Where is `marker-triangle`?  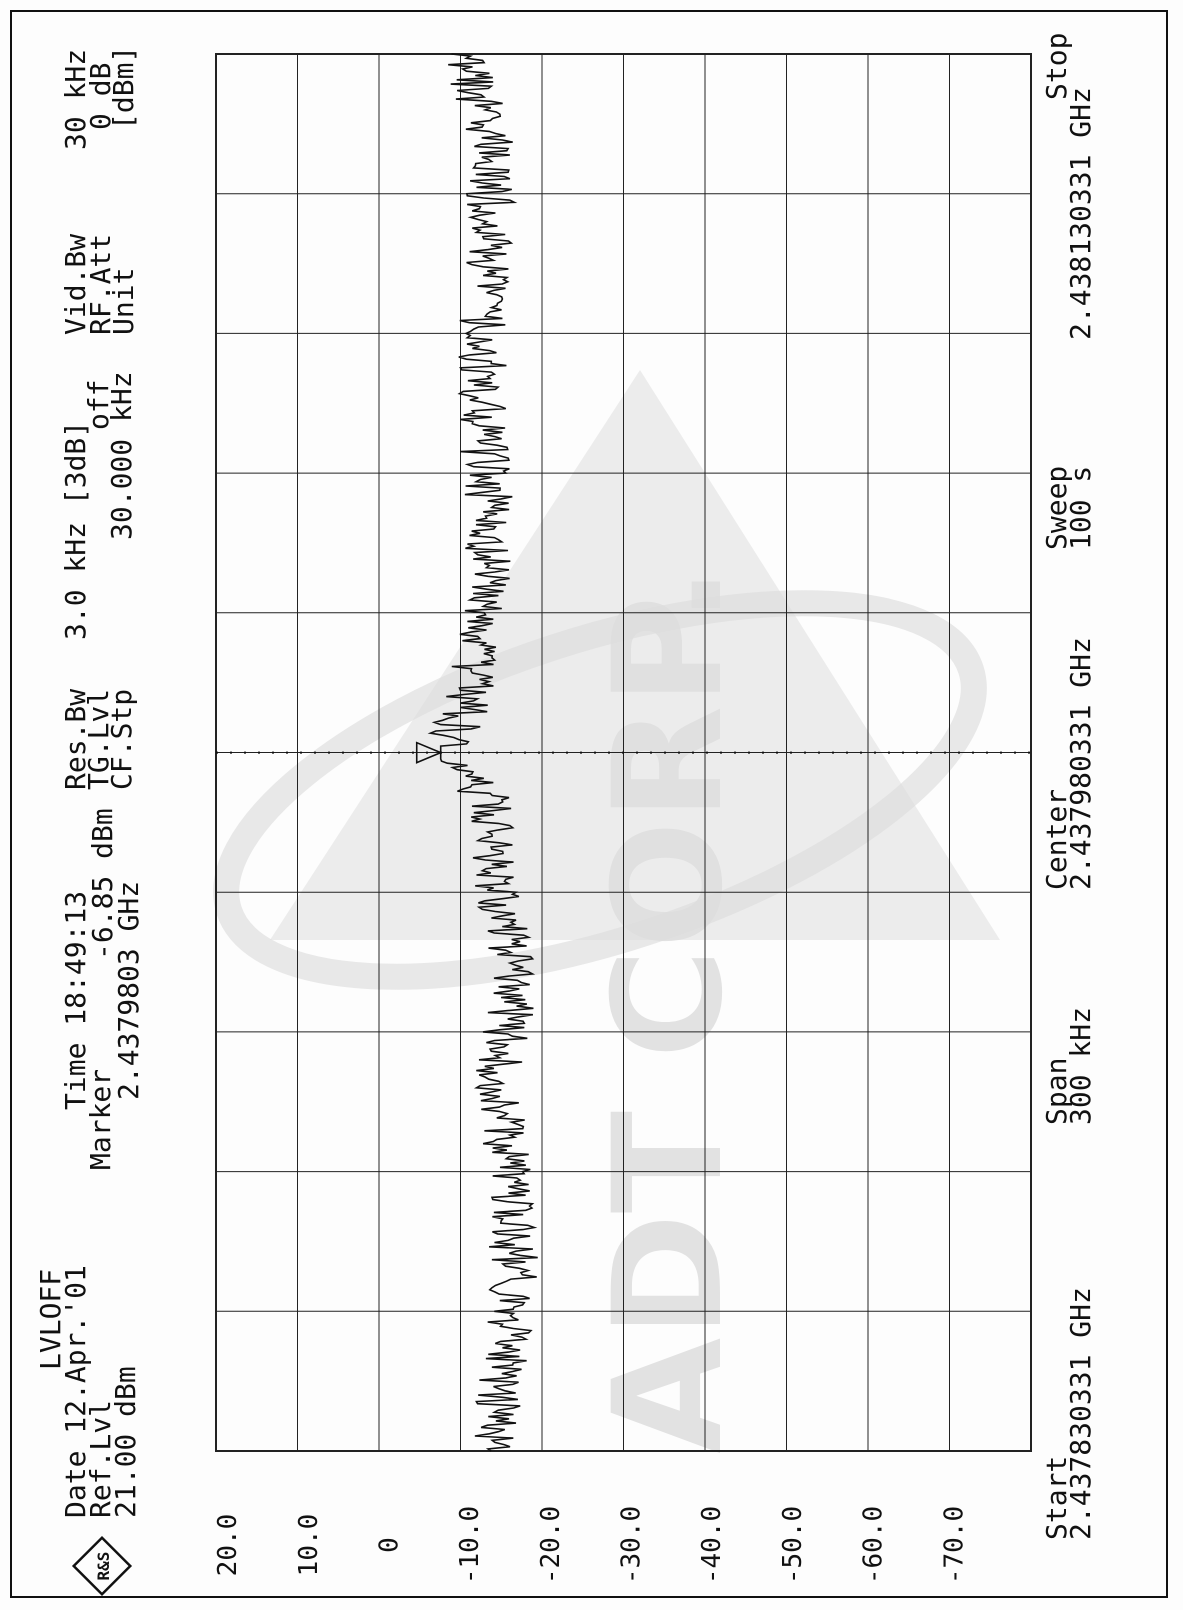
marker-triangle is located at coordinates (429, 752).